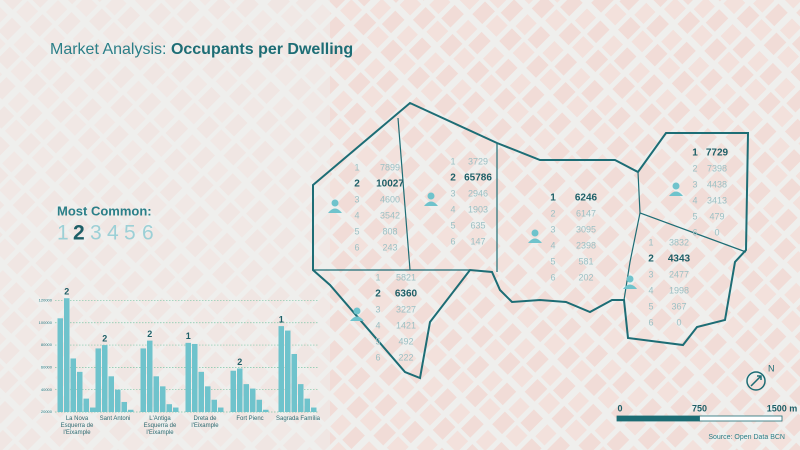 Image resolution: width=800 pixels, height=450 pixels. Describe the element at coordinates (782, 408) in the screenshot. I see `scale-label: 1500 m` at that location.